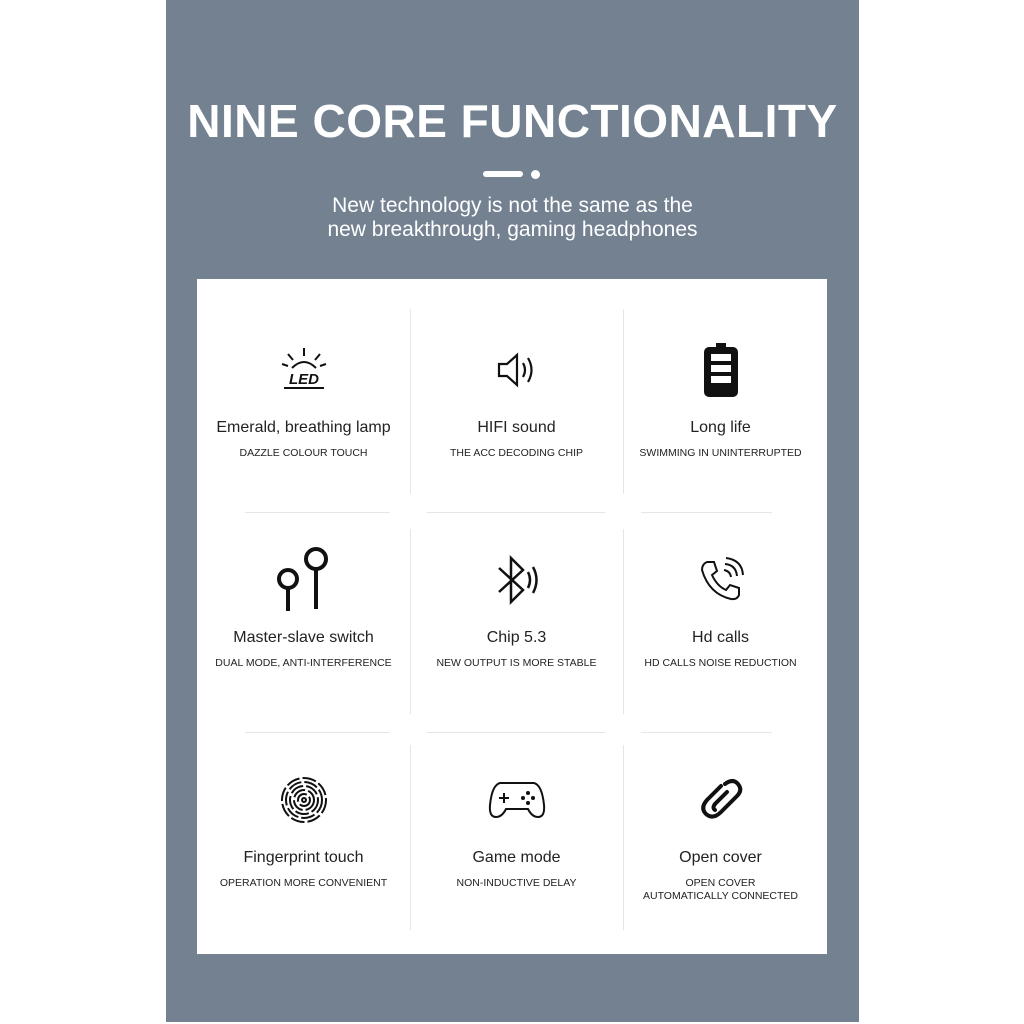 The image size is (1024, 1024). I want to click on phone-call-icon, so click(720, 580).